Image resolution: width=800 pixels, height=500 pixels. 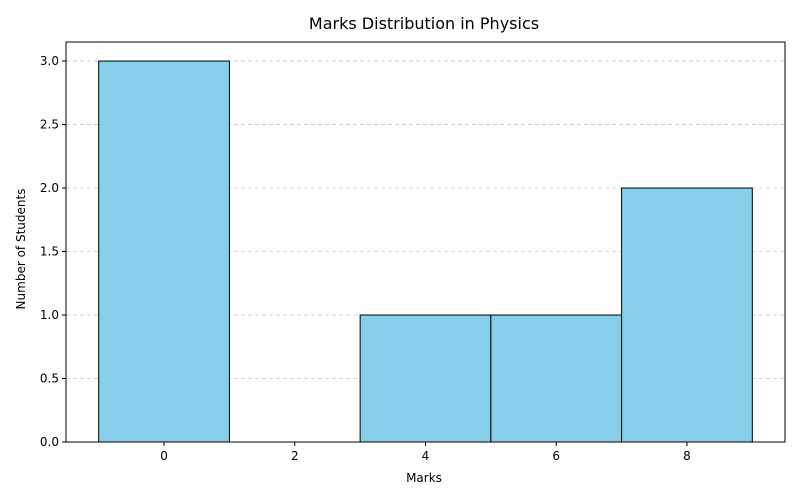 I want to click on y-axis-label: Number of Students, so click(x=21, y=249).